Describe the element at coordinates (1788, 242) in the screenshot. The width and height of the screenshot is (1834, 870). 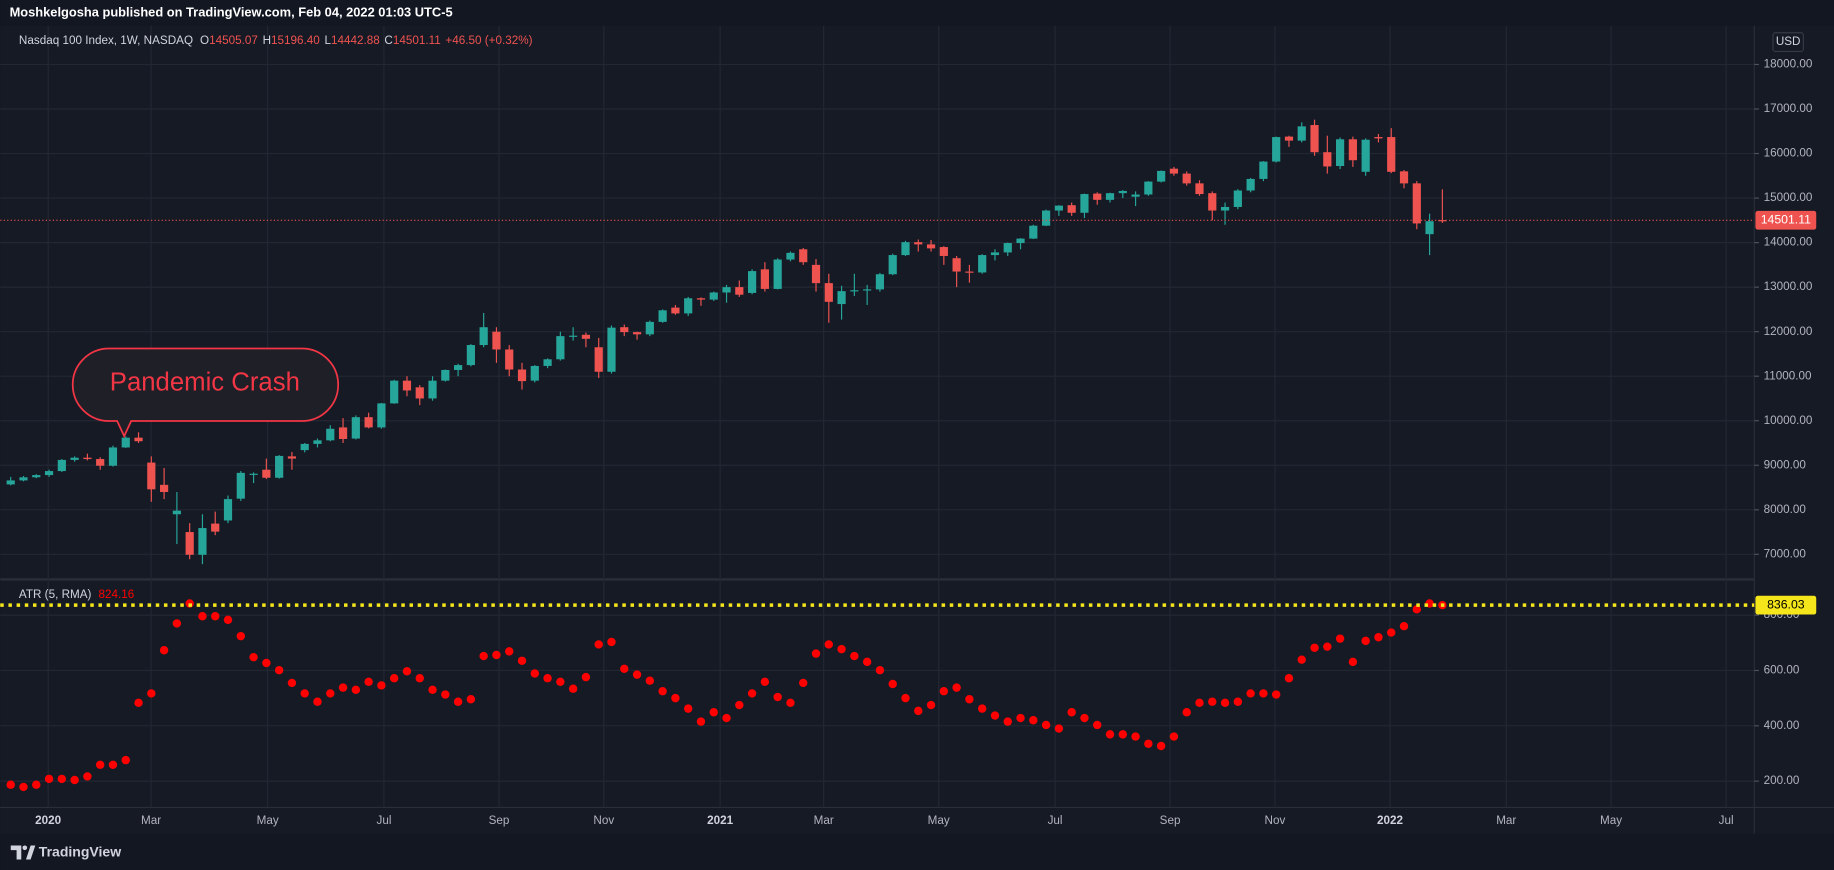
I see `y-tick-label: 14000.00` at that location.